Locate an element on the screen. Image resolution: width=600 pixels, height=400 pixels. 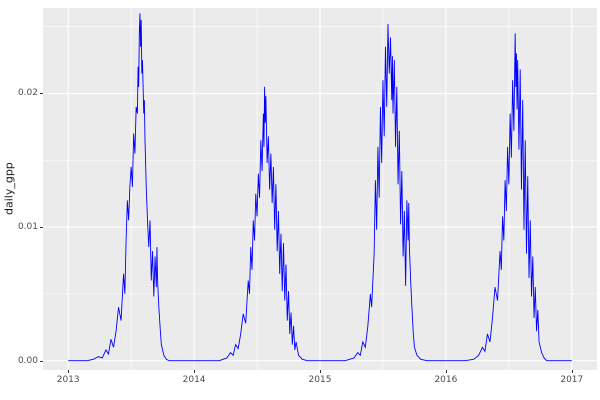
y-tick-label: 0.00 is located at coordinates (27, 360).